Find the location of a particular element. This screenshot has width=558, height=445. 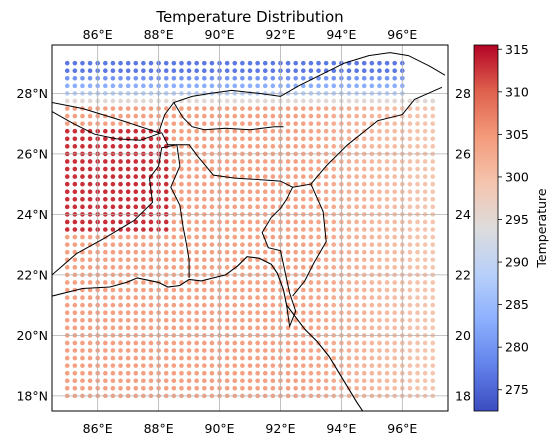

colorbar-tick-label: 290 is located at coordinates (517, 262).